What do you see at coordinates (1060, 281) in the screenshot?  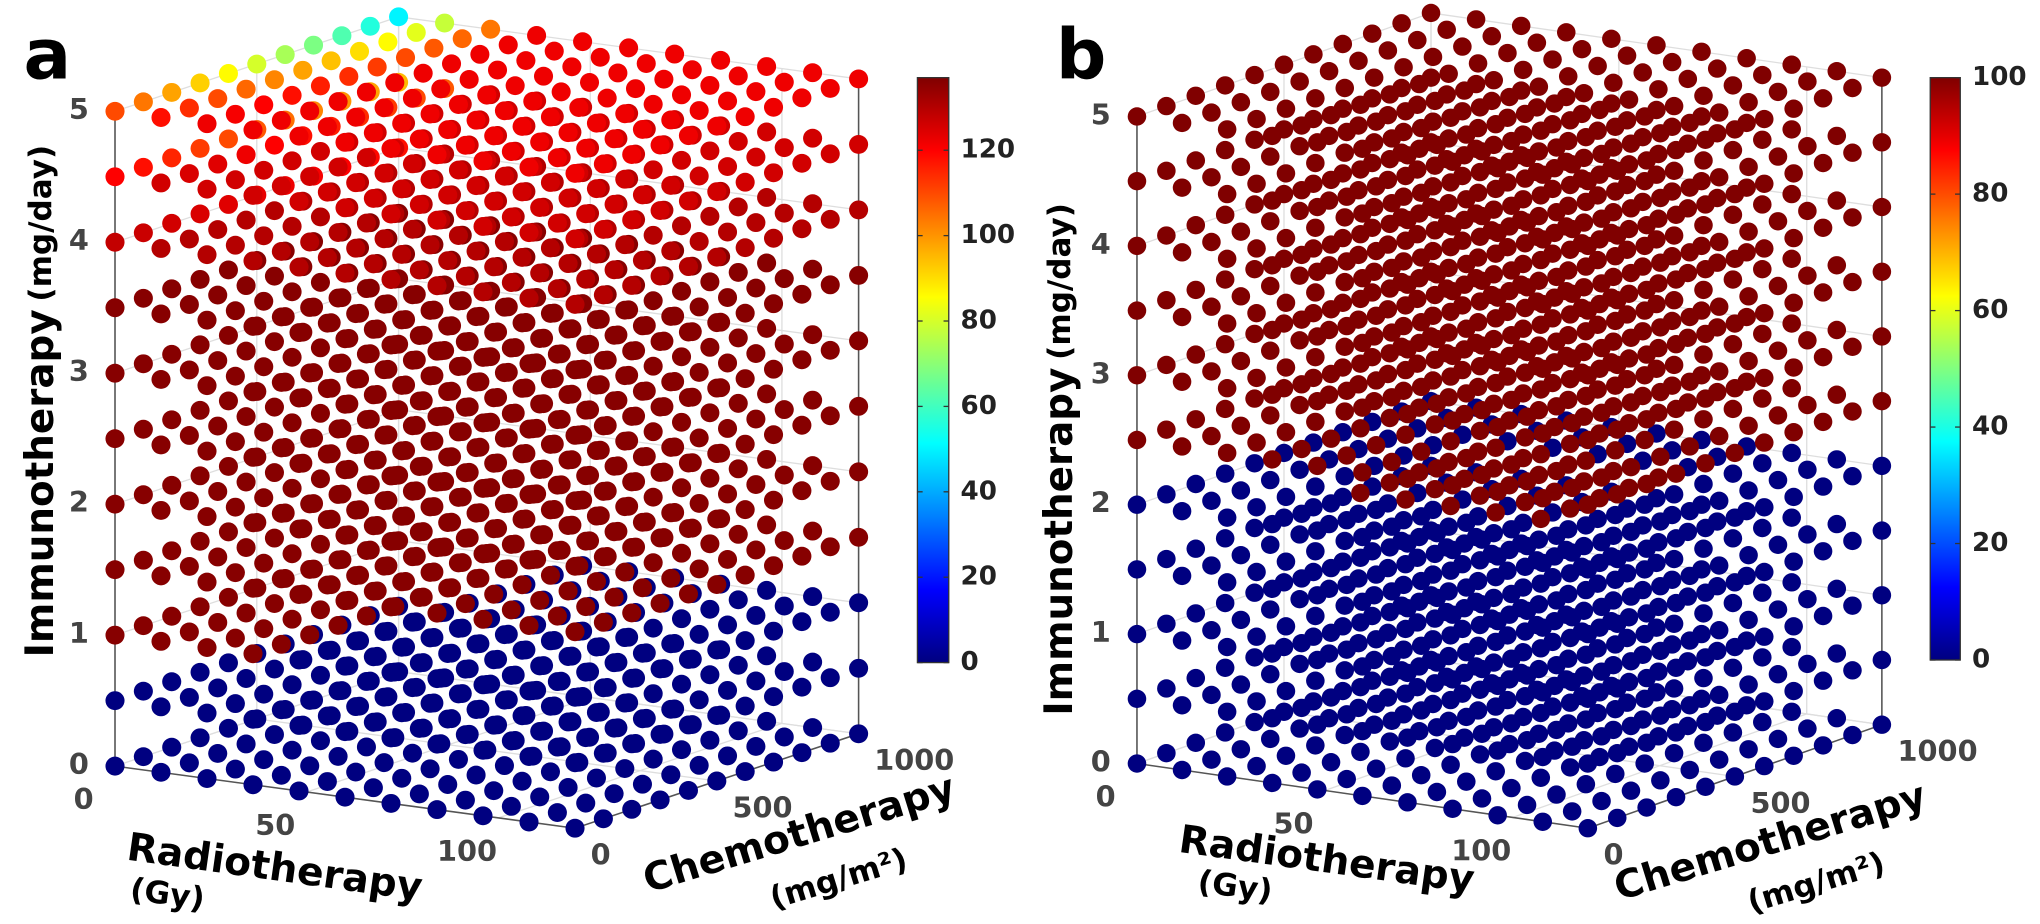 I see `z-axis-unit: (mg/day)` at bounding box center [1060, 281].